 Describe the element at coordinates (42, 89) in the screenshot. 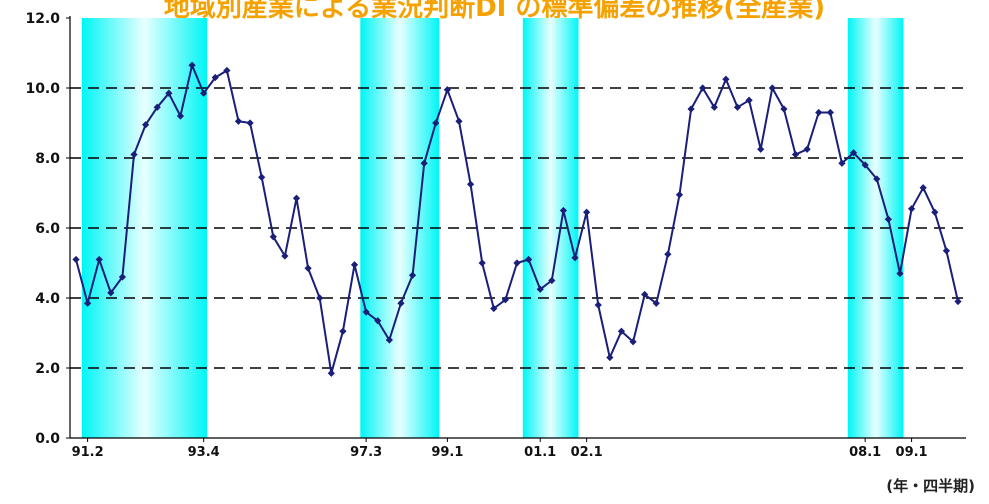

I see `y-tick-label: 10.0` at that location.